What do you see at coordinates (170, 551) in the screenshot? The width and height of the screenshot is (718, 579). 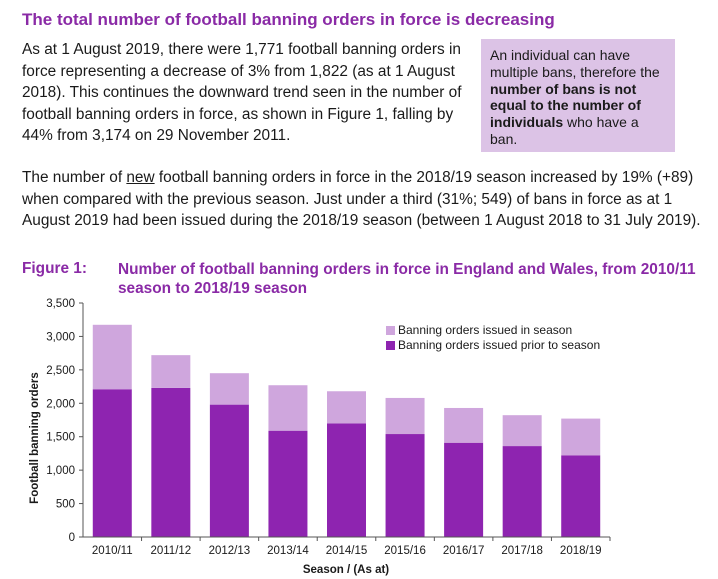 I see `x-tick-label: 2011/12` at bounding box center [170, 551].